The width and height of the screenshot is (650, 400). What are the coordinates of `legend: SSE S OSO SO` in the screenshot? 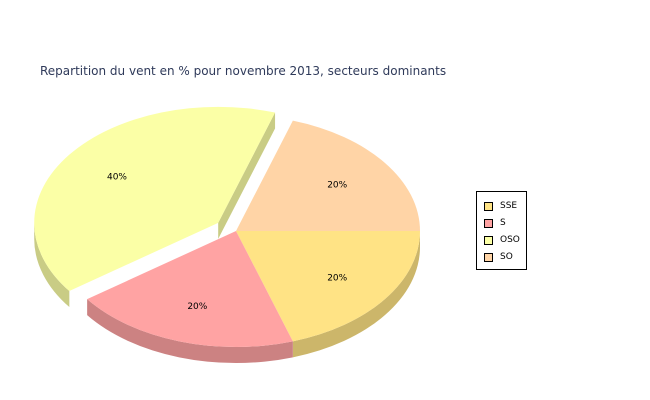 It's located at (501, 230).